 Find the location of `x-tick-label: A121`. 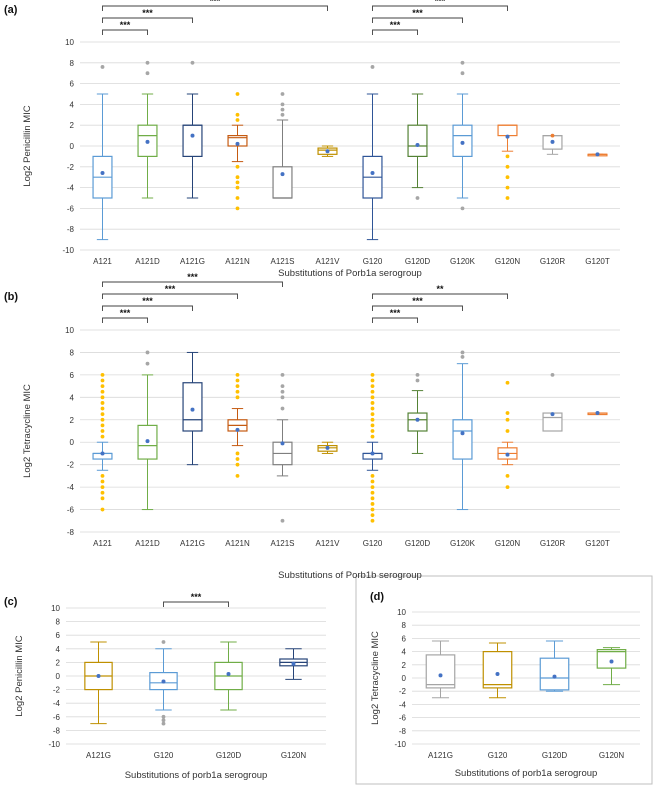

x-tick-label: A121 is located at coordinates (102, 261).